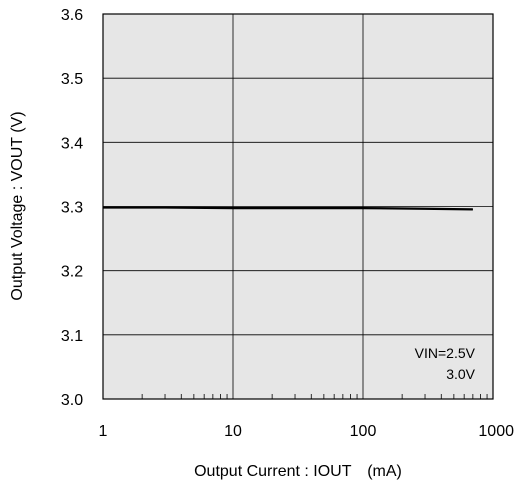 This screenshot has height=486, width=516. Describe the element at coordinates (233, 431) in the screenshot. I see `x-tick-label: 10` at that location.